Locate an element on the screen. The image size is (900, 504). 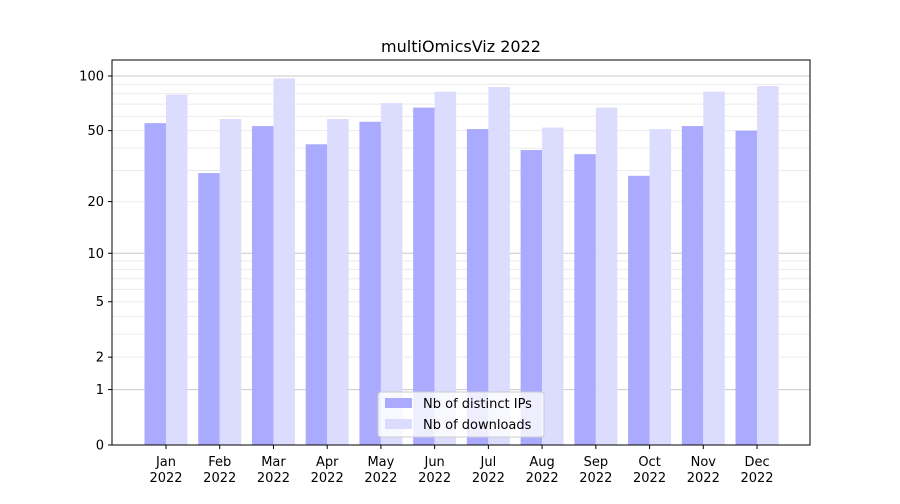
x-tick-label: Jun 2022 is located at coordinates (434, 470).